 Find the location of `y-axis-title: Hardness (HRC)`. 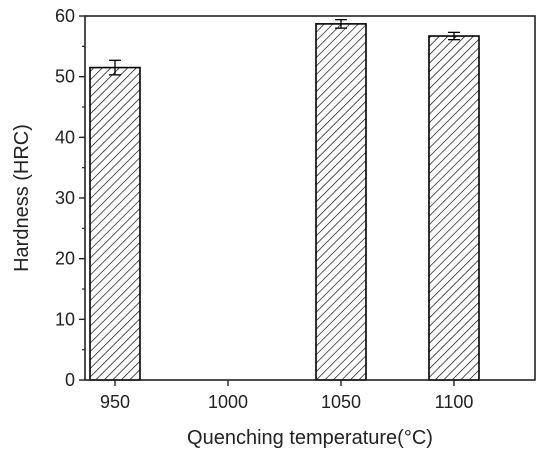

y-axis-title: Hardness (HRC) is located at coordinates (22, 198).